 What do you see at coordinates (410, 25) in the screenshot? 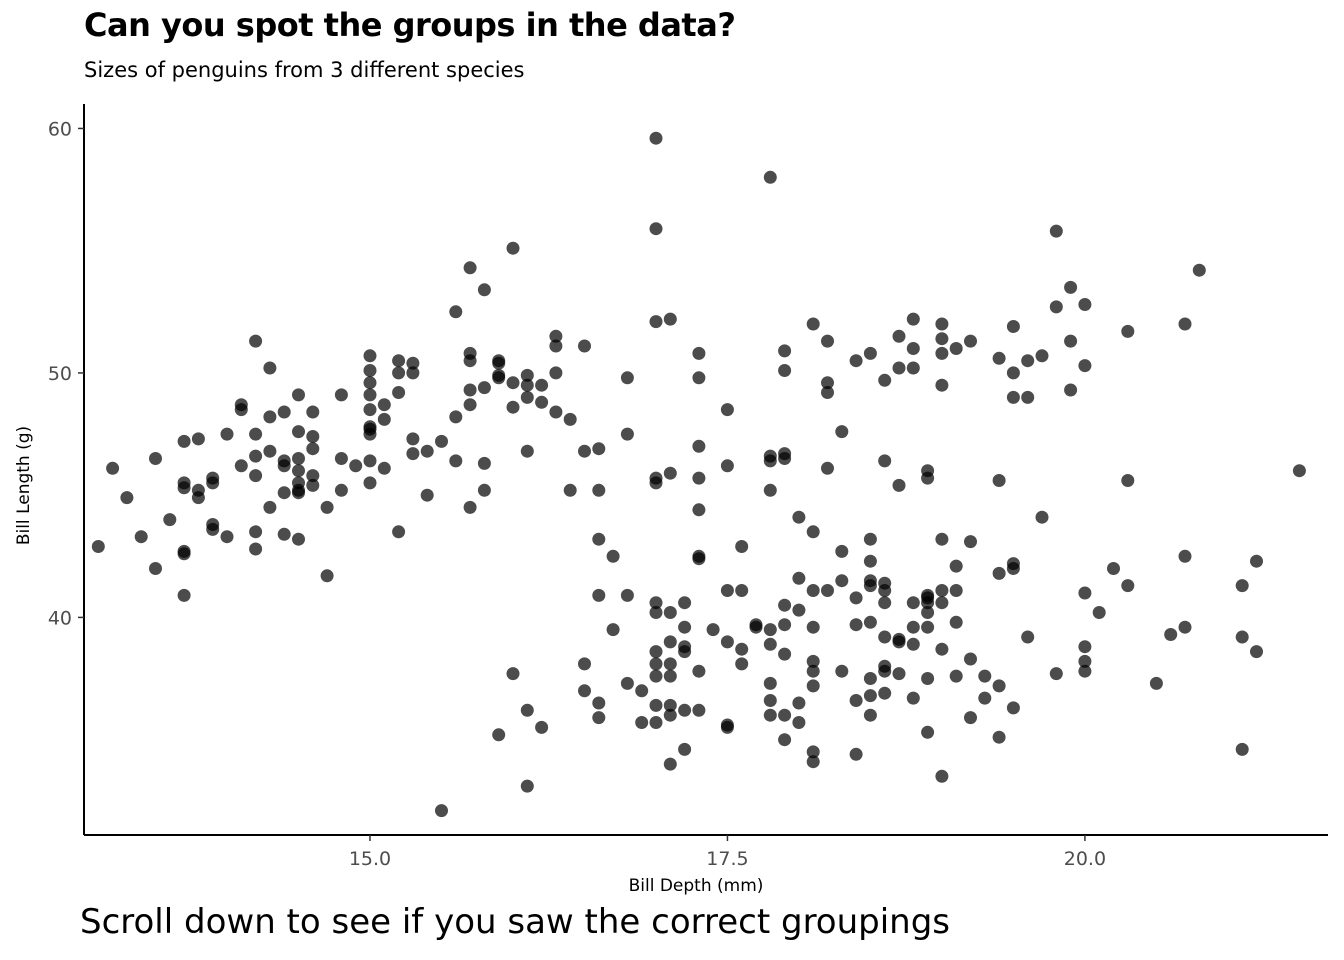
I see `chart-title: Can you spot the groups in the data?` at bounding box center [410, 25].